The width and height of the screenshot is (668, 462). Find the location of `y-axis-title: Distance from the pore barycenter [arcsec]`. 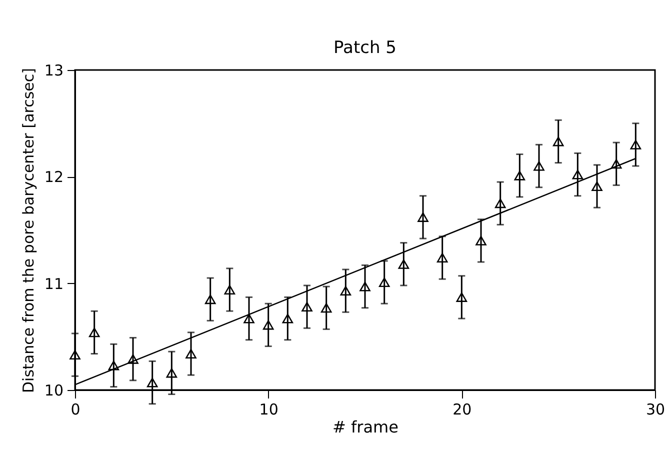

y-axis-title: Distance from the pore barycenter [arcsec] is located at coordinates (28, 231).